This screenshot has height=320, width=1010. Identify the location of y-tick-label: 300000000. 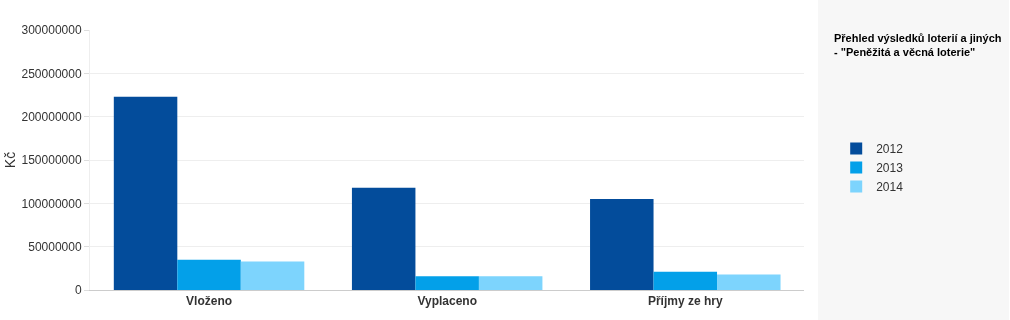
(51, 30).